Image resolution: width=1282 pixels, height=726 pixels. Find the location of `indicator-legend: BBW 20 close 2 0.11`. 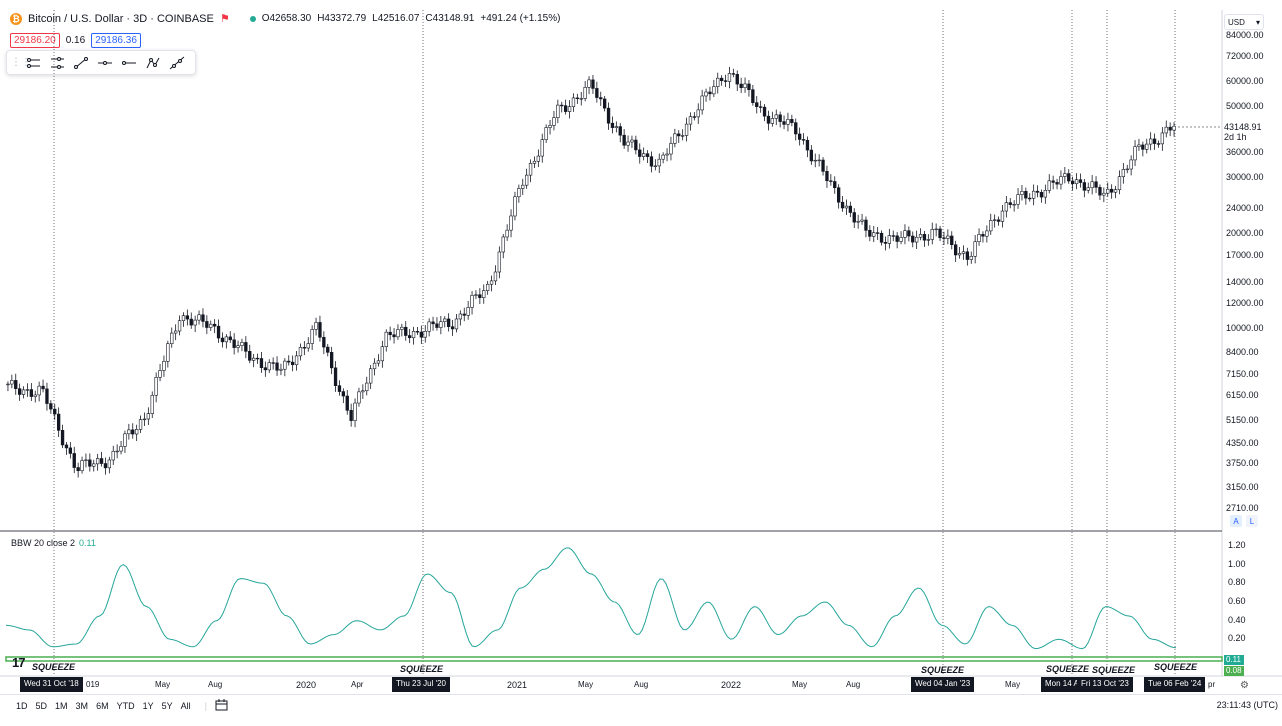

indicator-legend: BBW 20 close 2 0.11 is located at coordinates (53, 543).